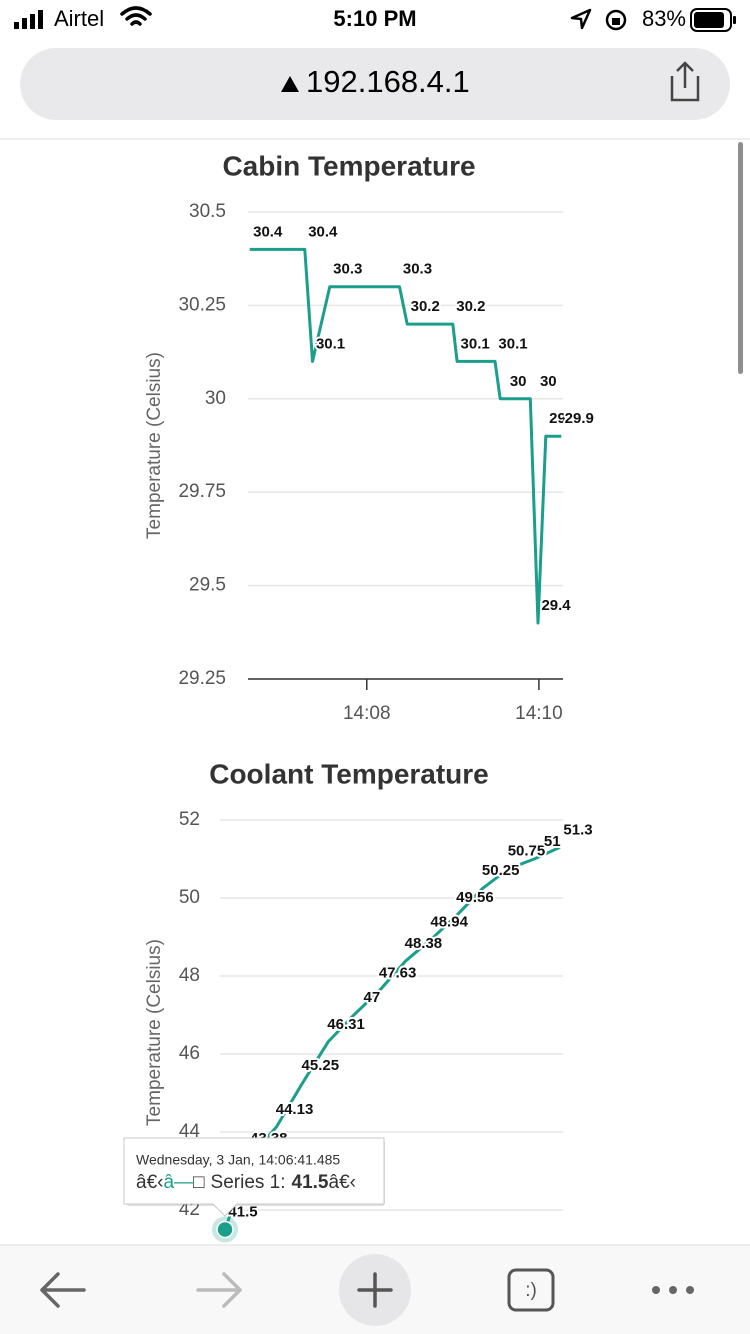 This screenshot has width=750, height=1334. I want to click on url: 192.168.4.1, so click(388, 81).